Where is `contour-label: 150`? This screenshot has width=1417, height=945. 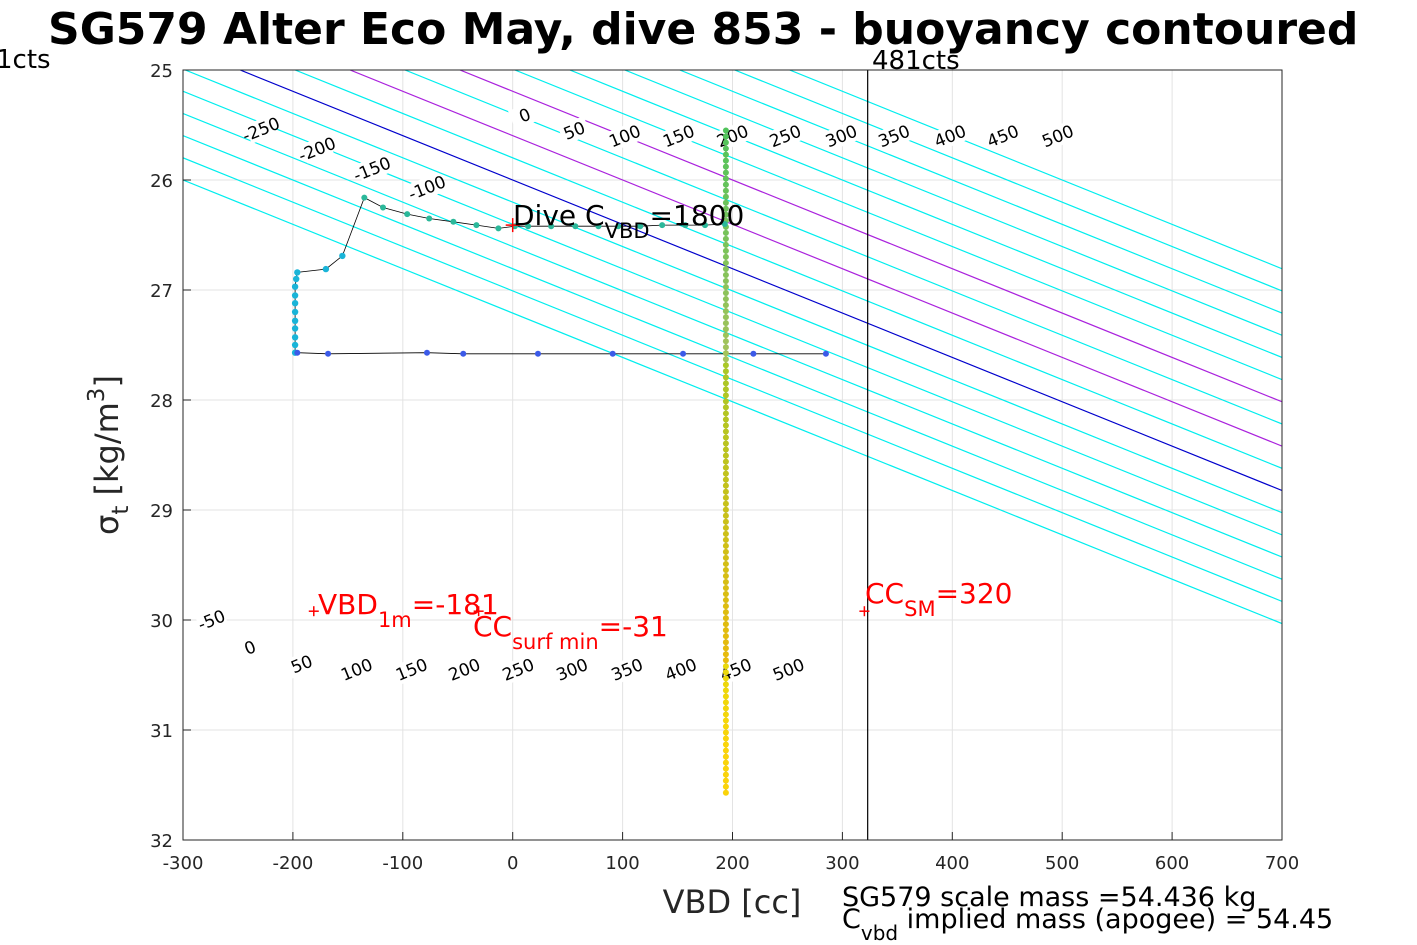
contour-label: 150 is located at coordinates (412, 670).